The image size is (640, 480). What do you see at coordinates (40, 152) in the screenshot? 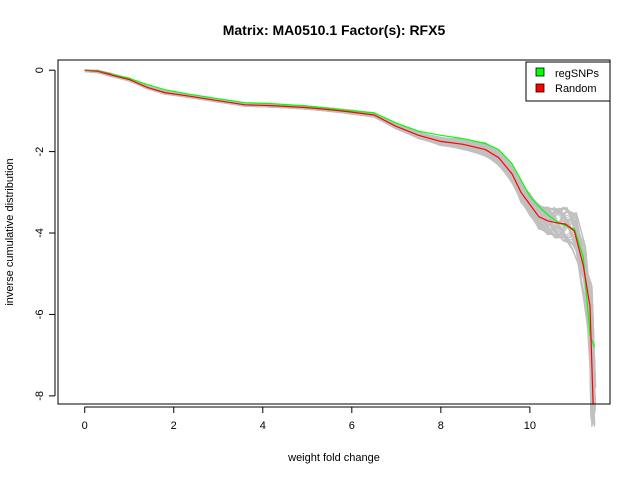
I see `y-tick-label: -2` at bounding box center [40, 152].